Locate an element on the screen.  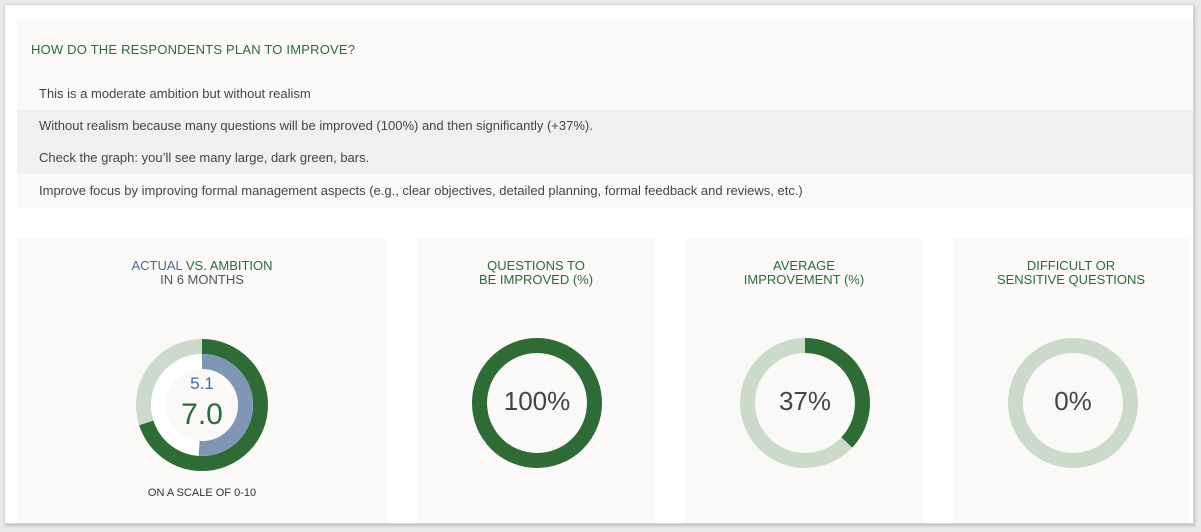
donut-value-label: 0% is located at coordinates (1073, 401).